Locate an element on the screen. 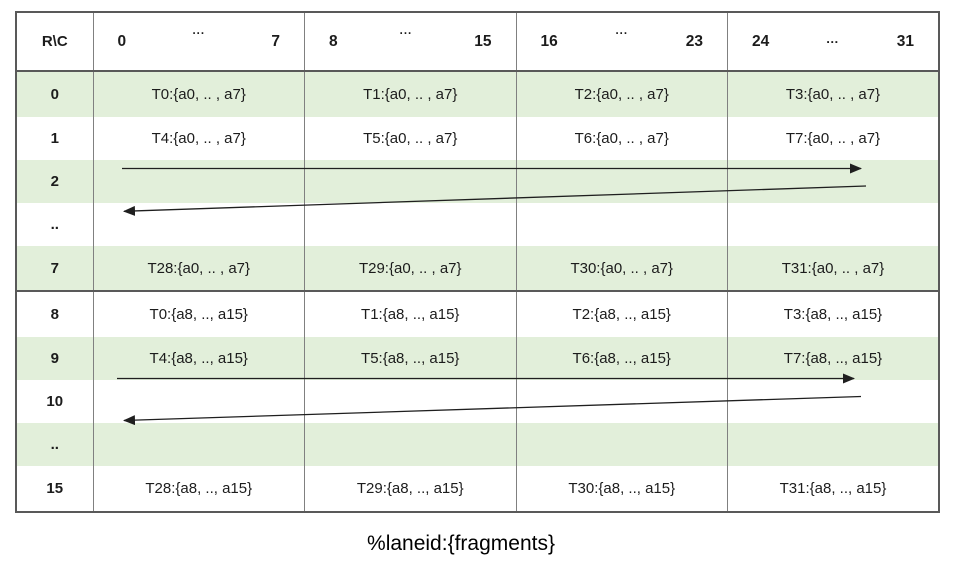 The height and width of the screenshot is (576, 960). fragment-cell: T0:{a8, .., a15} is located at coordinates (198, 314).